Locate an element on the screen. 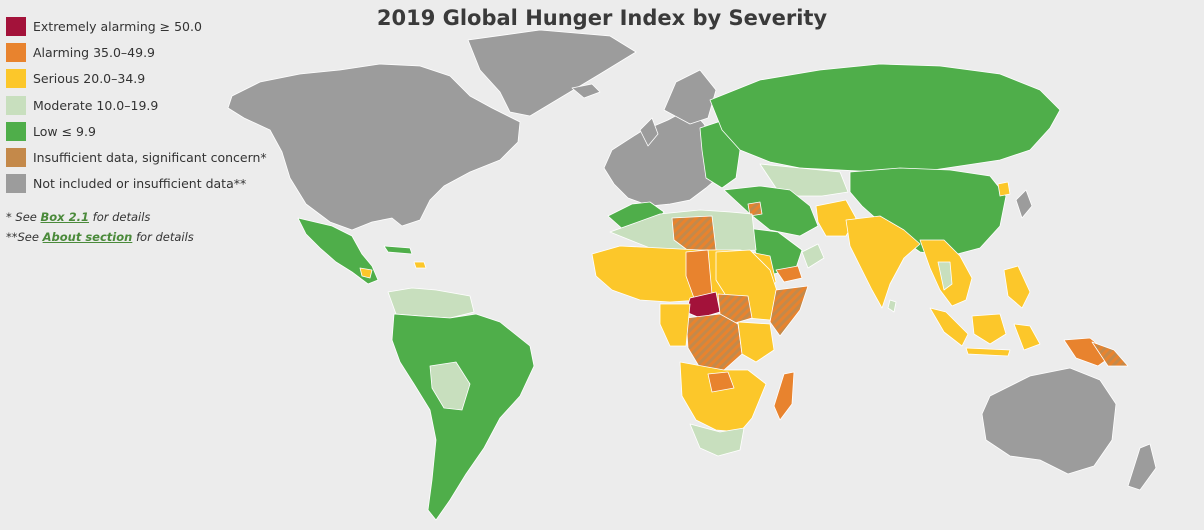  footnote-1-prefix: * See is located at coordinates (23, 217).